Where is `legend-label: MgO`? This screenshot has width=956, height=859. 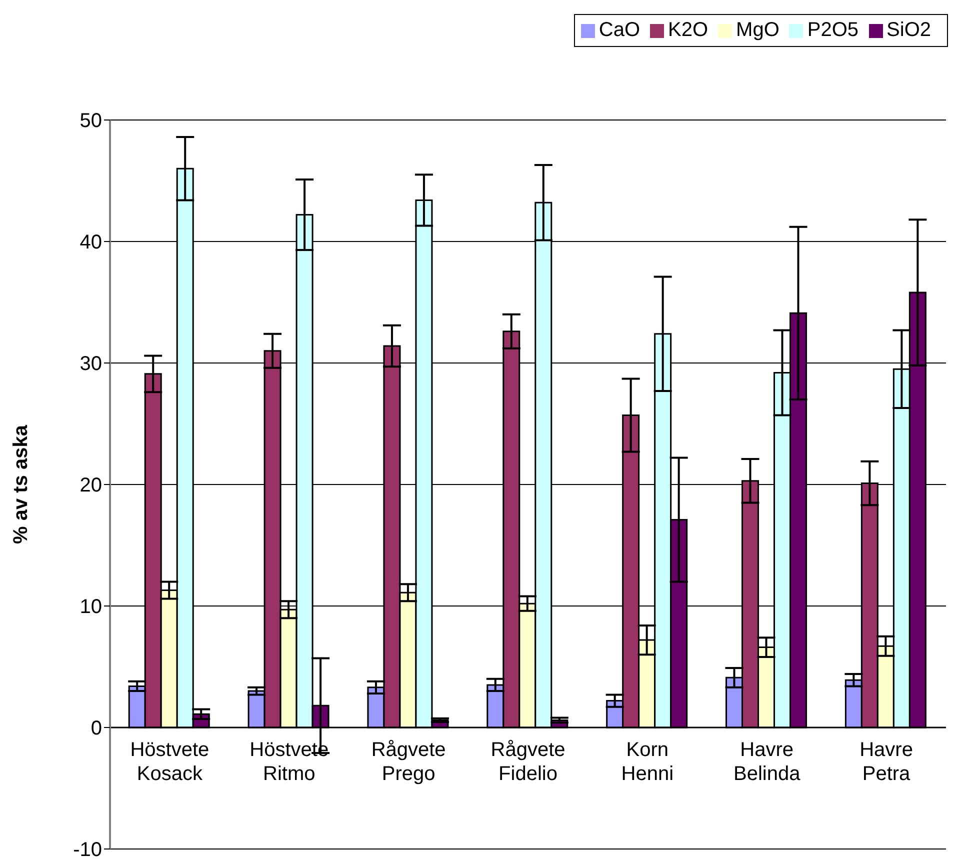
legend-label: MgO is located at coordinates (758, 30).